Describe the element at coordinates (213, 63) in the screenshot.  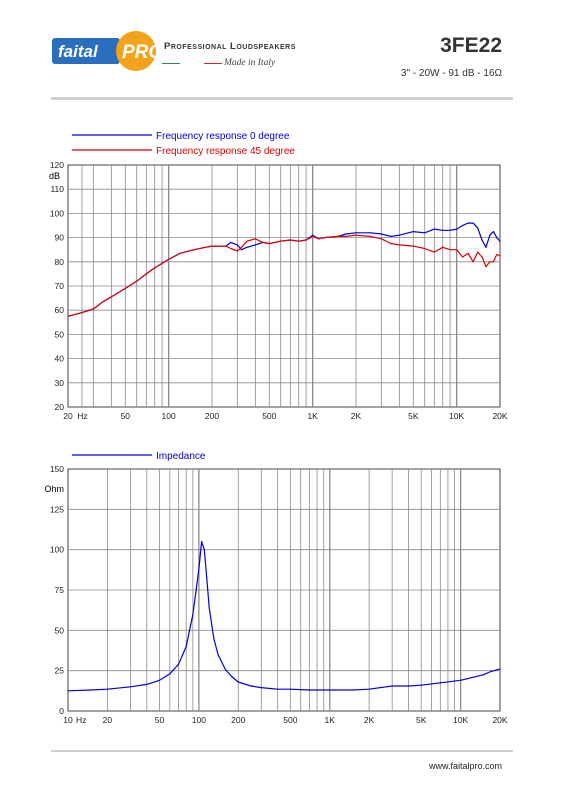
I see `flag-red-line` at that location.